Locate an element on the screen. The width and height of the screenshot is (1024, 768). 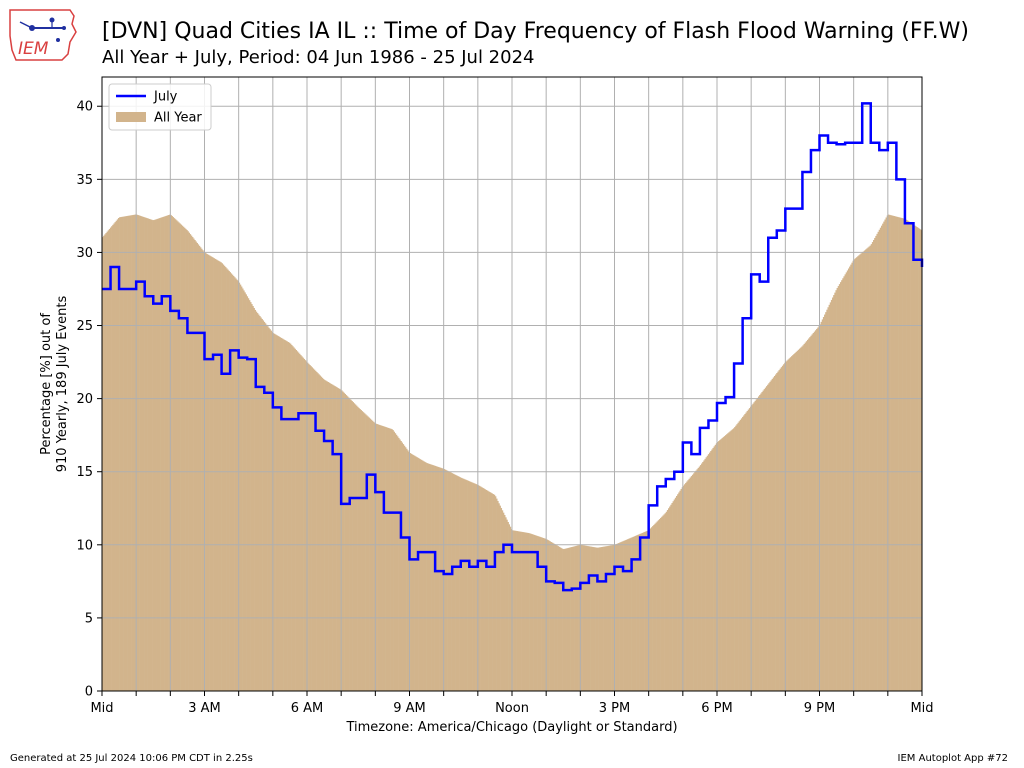
y-tick-label: 35 is located at coordinates (84, 180).